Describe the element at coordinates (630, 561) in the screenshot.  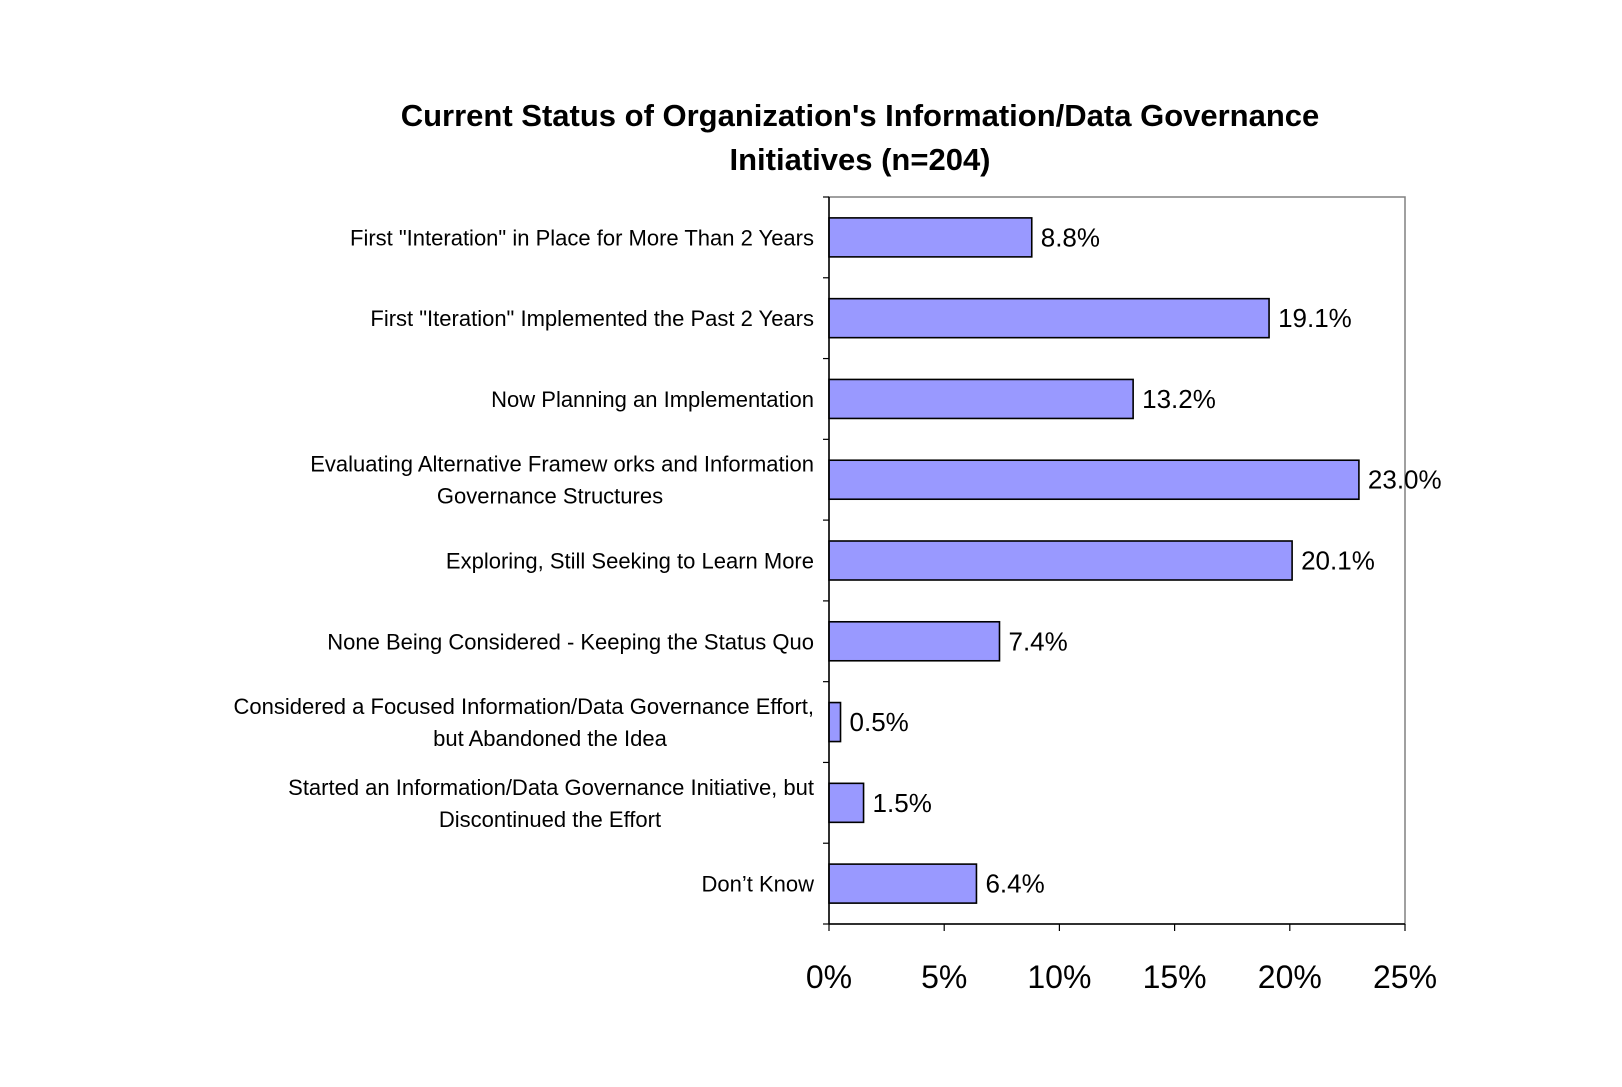
I see `category-label: Exploring, Still Seeking to Learn More` at that location.